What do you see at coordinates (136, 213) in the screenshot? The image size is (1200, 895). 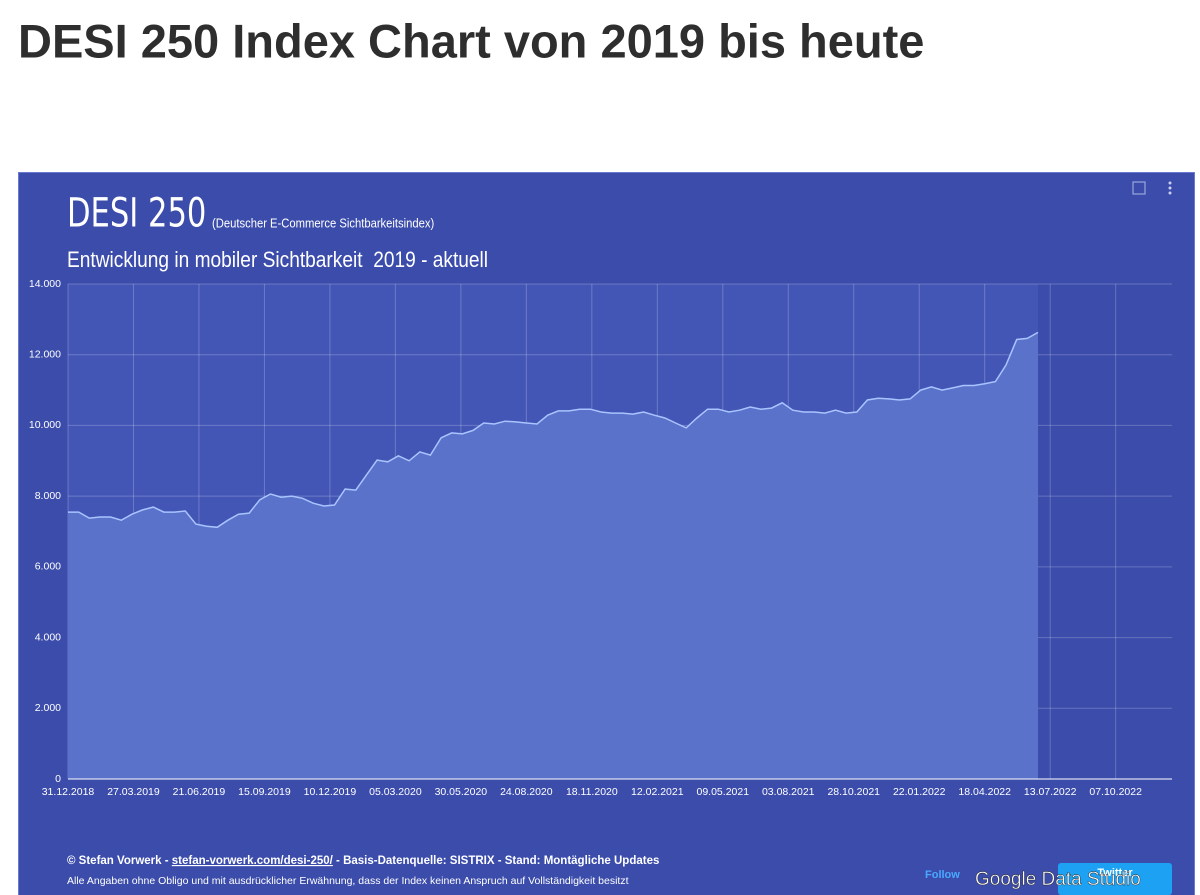 I see `chart-title: DESI 250` at bounding box center [136, 213].